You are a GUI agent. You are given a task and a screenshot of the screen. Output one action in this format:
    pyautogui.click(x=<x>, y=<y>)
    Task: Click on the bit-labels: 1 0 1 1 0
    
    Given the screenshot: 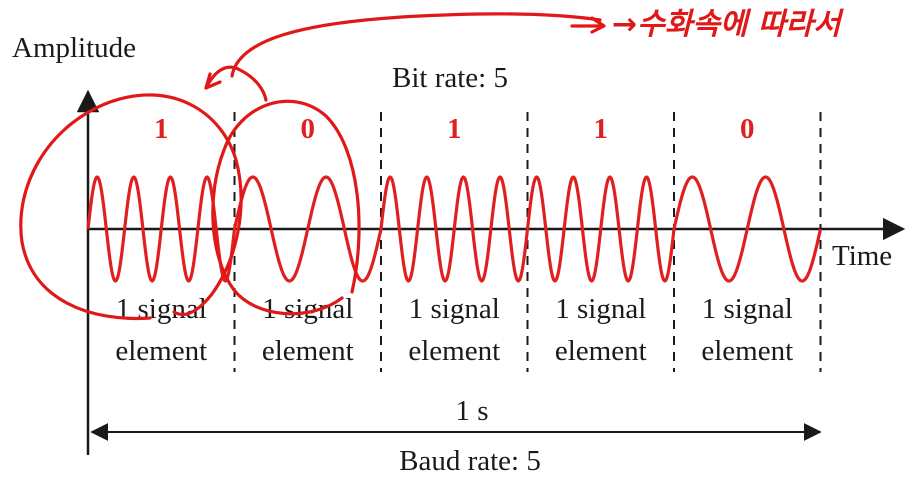 What is the action you would take?
    pyautogui.click(x=454, y=129)
    